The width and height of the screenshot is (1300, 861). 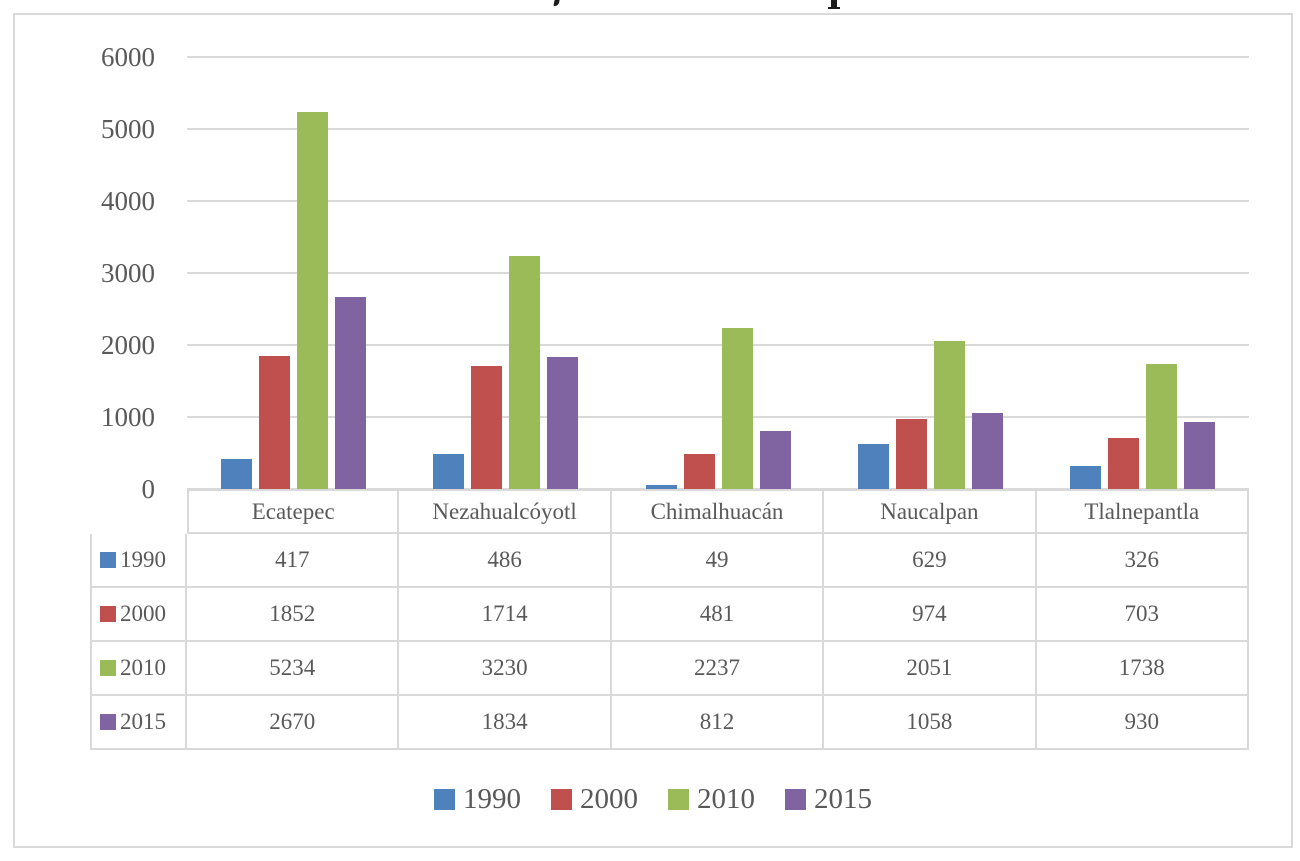 What do you see at coordinates (1142, 669) in the screenshot?
I see `table-value-2010-Tlalnepantla: 1738` at bounding box center [1142, 669].